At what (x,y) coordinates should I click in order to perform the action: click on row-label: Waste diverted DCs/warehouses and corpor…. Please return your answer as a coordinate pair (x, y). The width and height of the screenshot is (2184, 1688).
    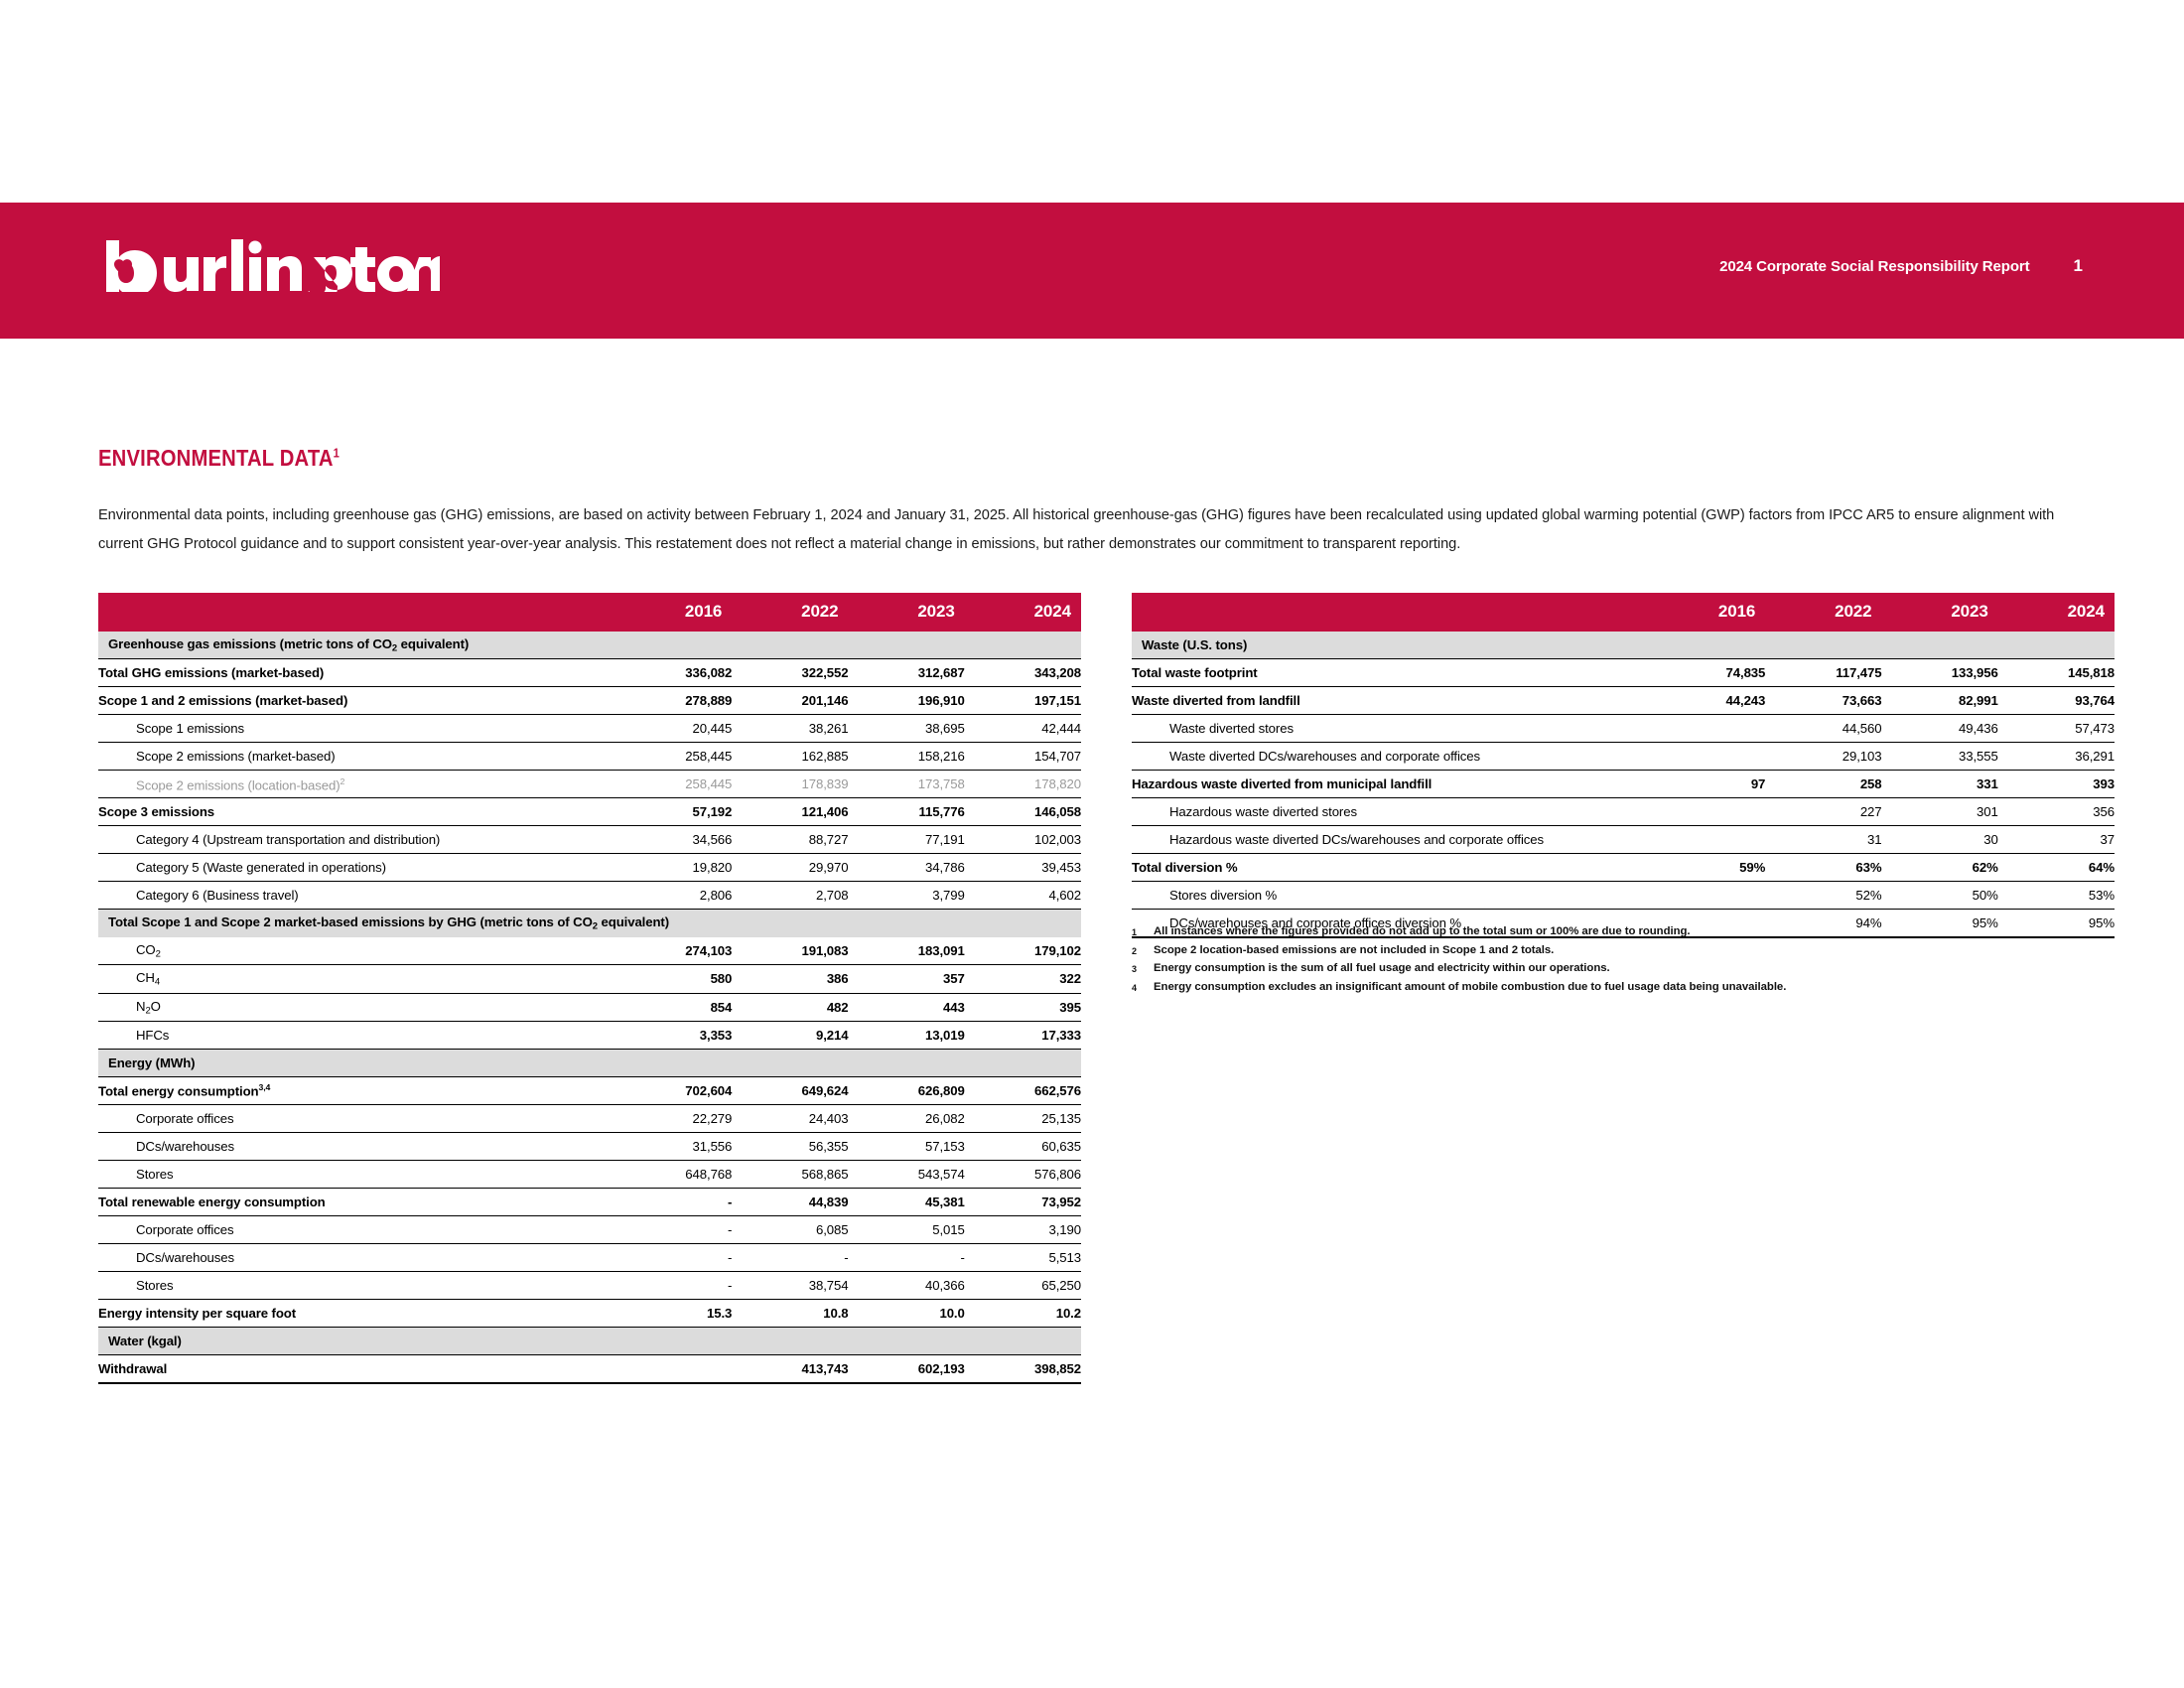
    Looking at the image, I should click on (1391, 756).